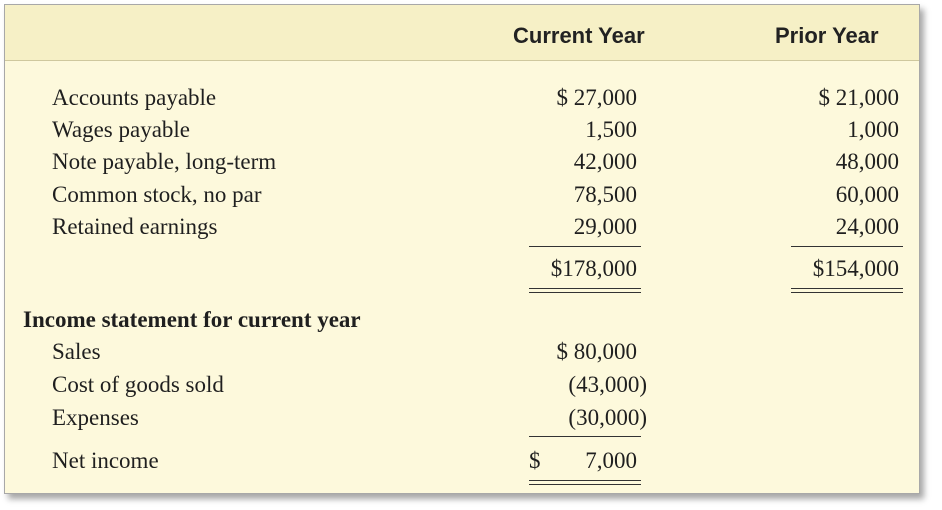 The width and height of the screenshot is (942, 510). Describe the element at coordinates (607, 417) in the screenshot. I see `current-value: (30,000)` at that location.